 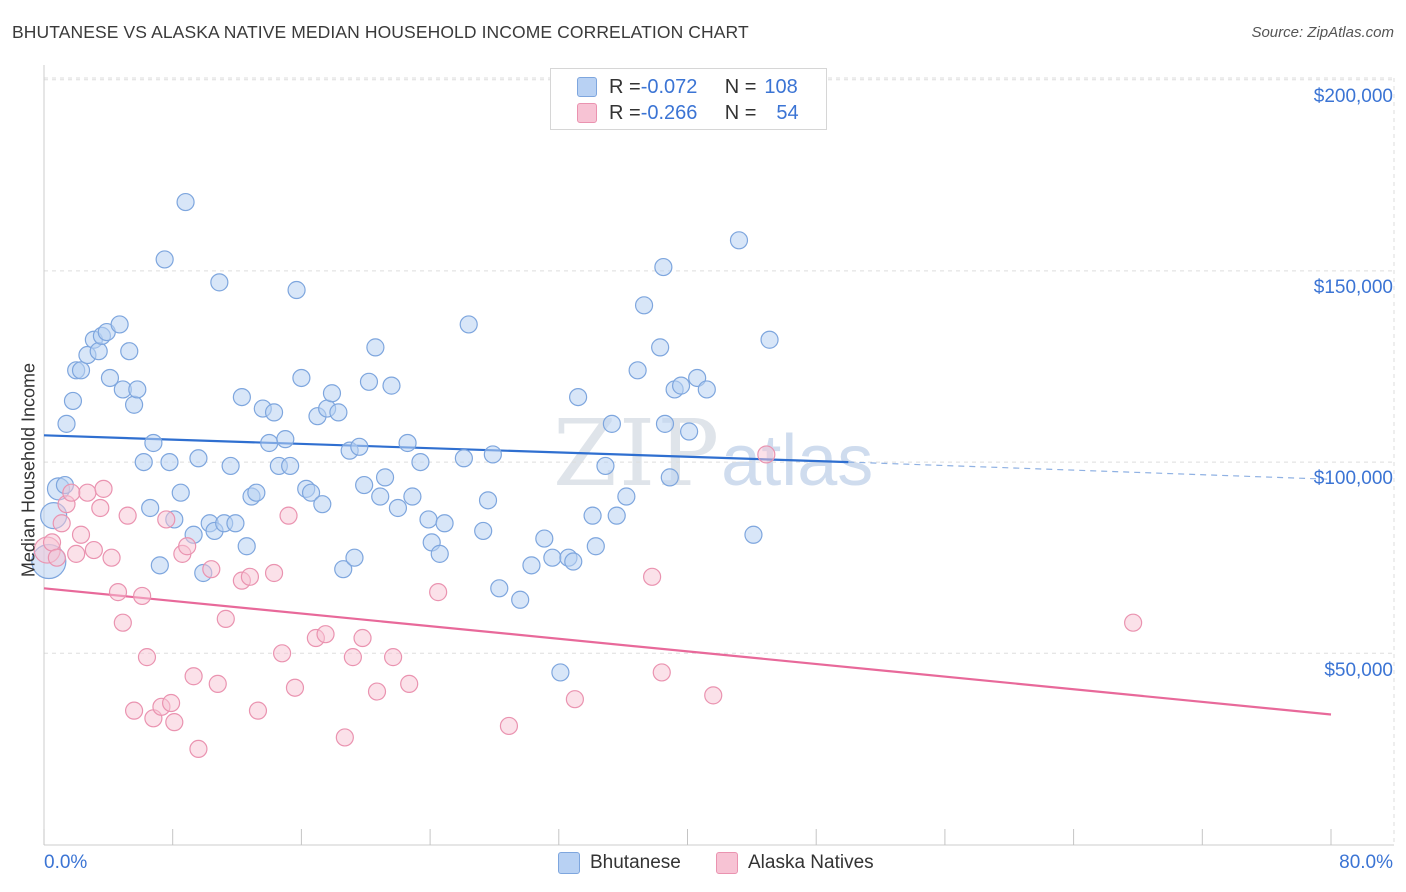 I want to click on legend-r-value: -0.266, so click(x=669, y=112).